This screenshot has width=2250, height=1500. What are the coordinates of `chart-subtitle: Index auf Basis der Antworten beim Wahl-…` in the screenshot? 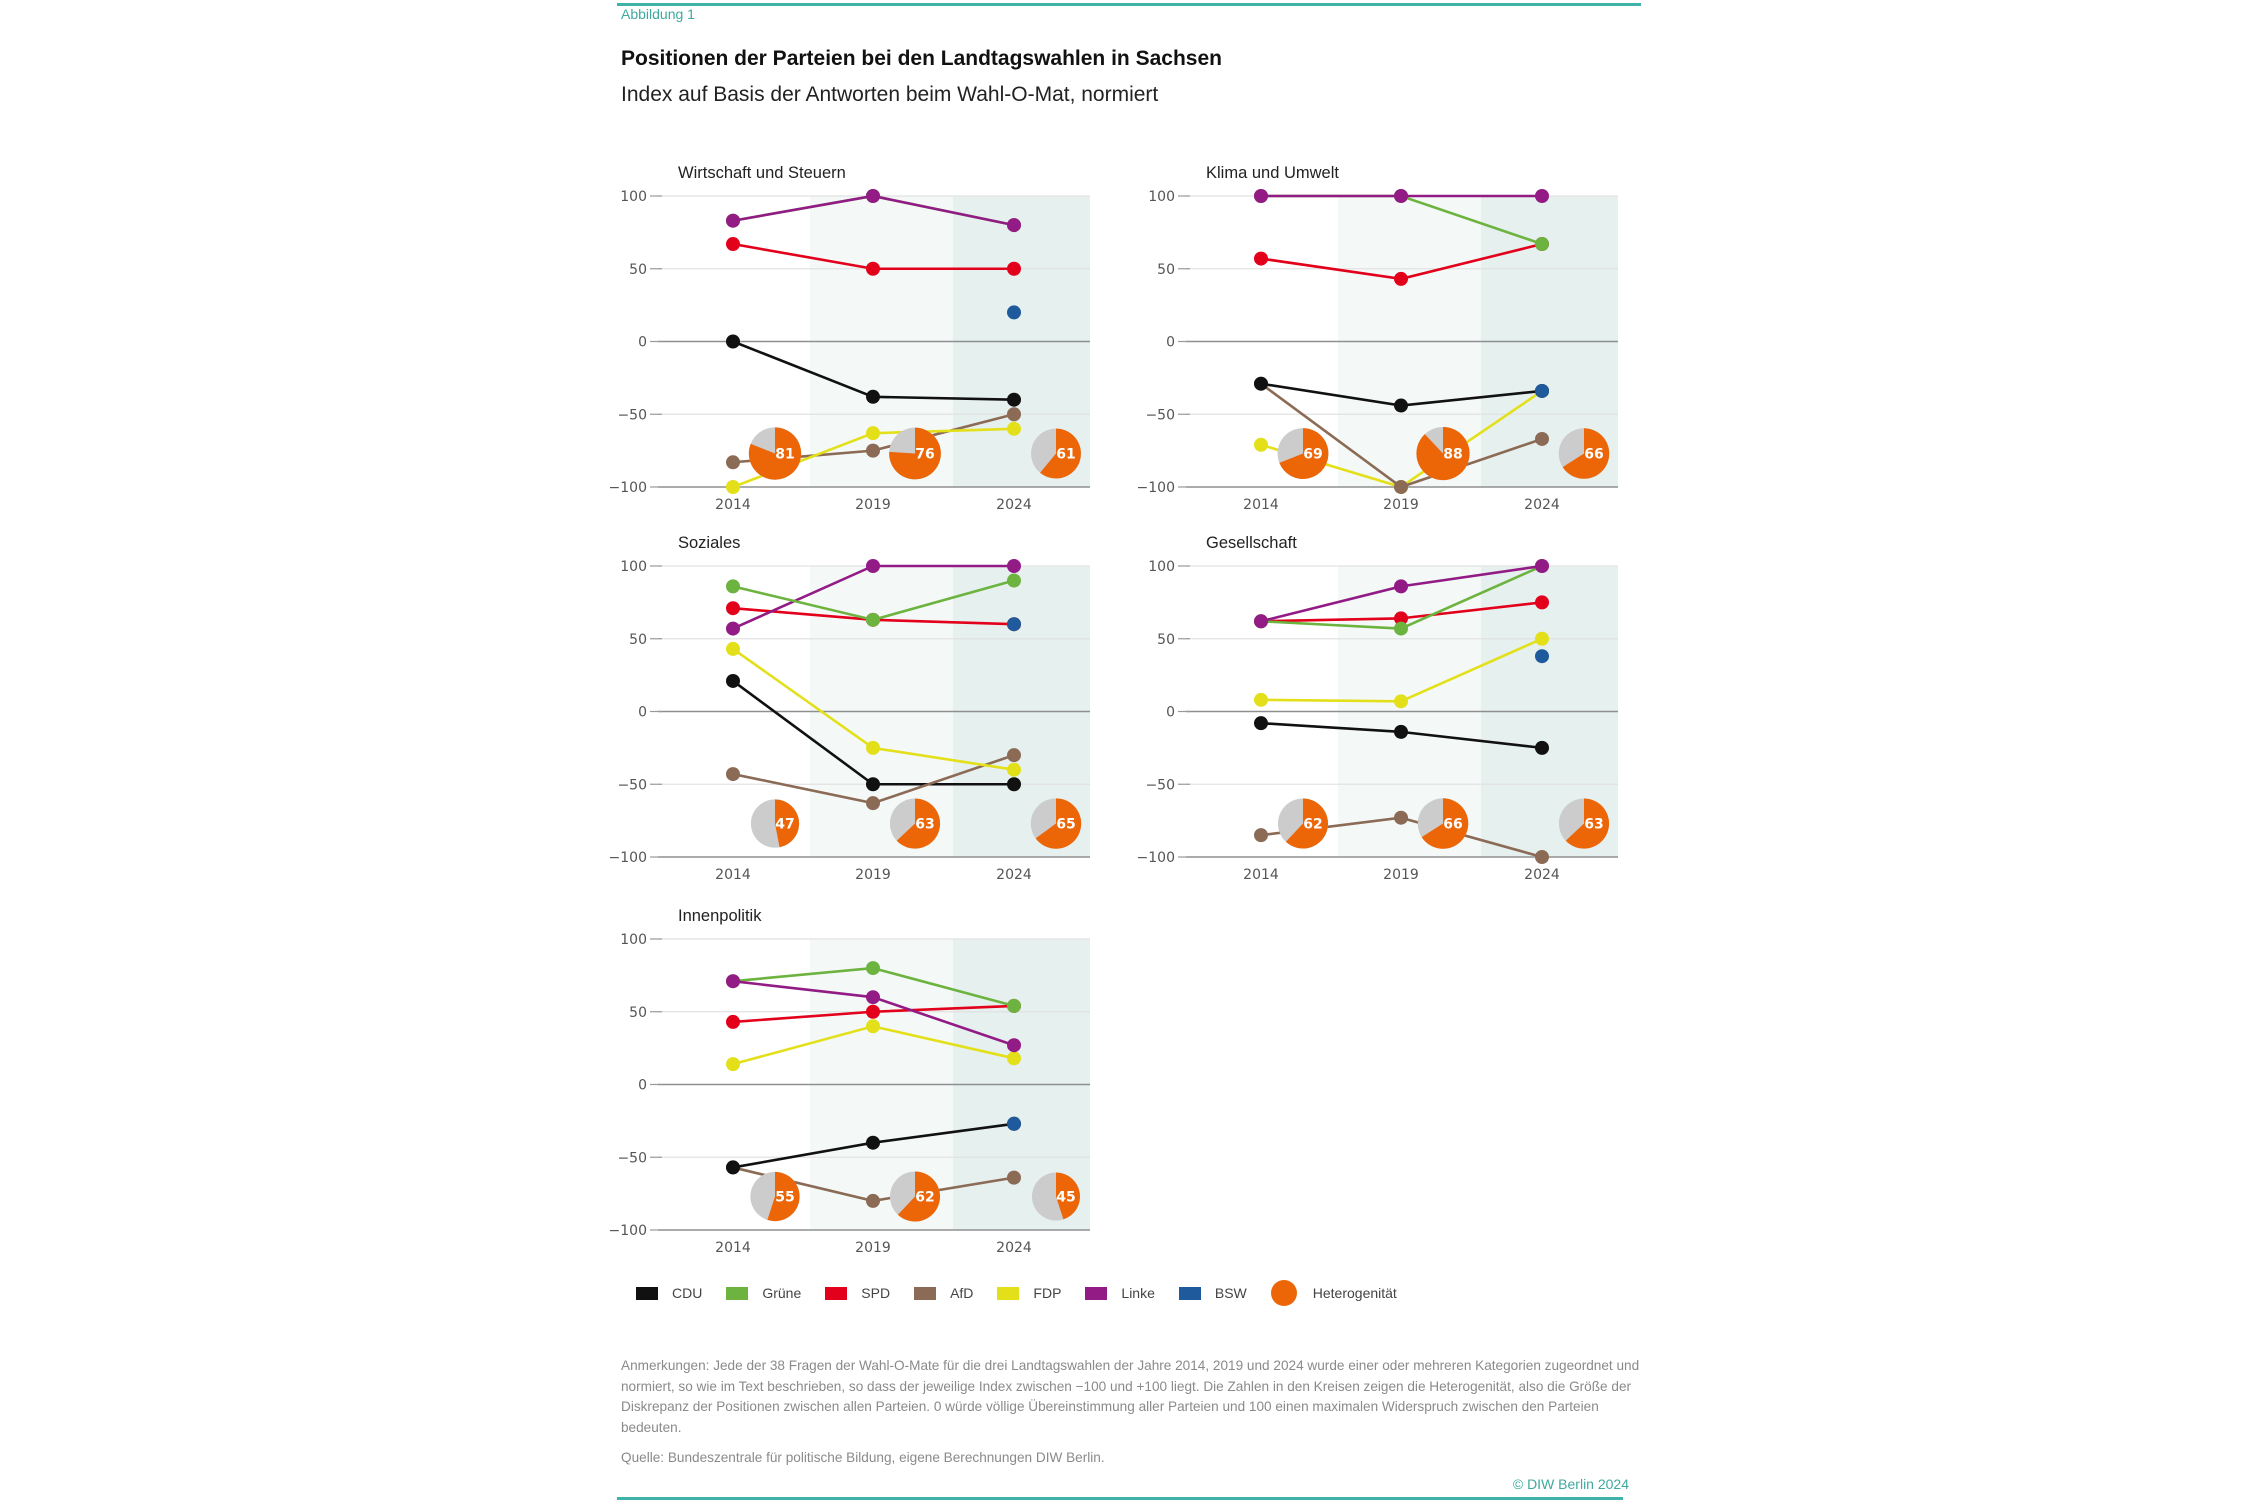 It's located at (890, 94).